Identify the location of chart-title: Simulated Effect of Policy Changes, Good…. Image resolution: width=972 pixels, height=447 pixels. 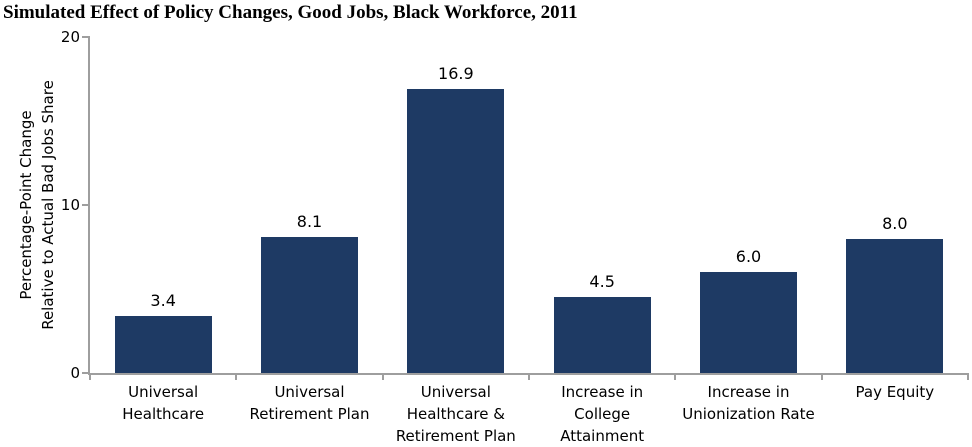
(290, 12).